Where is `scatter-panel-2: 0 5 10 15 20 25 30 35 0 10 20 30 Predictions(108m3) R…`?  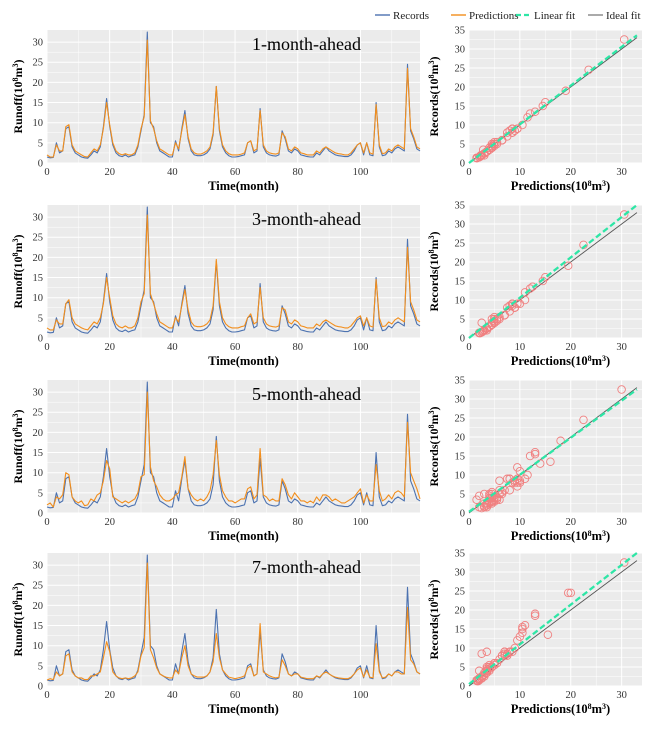 scatter-panel-2: 0 5 10 15 20 25 30 35 0 10 20 30 Predictions(108m3) R… is located at coordinates (534, 284).